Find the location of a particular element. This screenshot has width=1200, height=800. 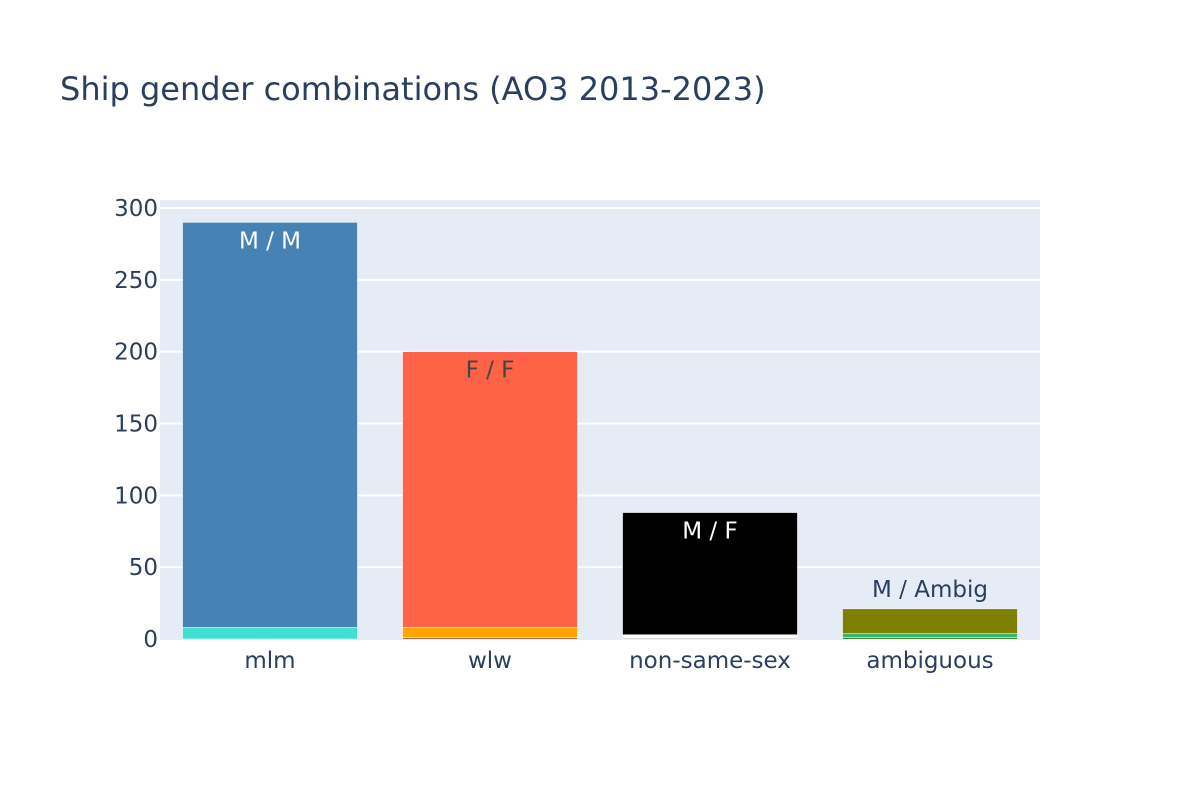

chart-title: Ship gender combinations (AO3 2013-2023) is located at coordinates (413, 89).